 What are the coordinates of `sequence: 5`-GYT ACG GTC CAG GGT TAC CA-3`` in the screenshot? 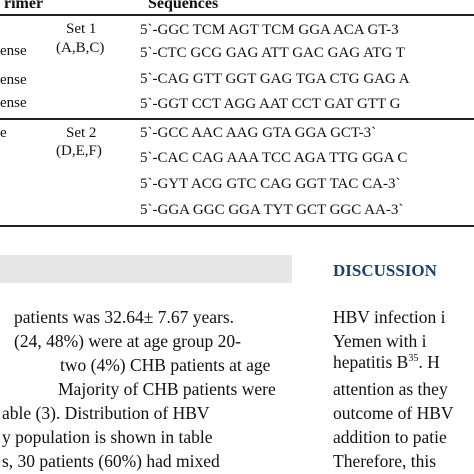 It's located at (270, 184).